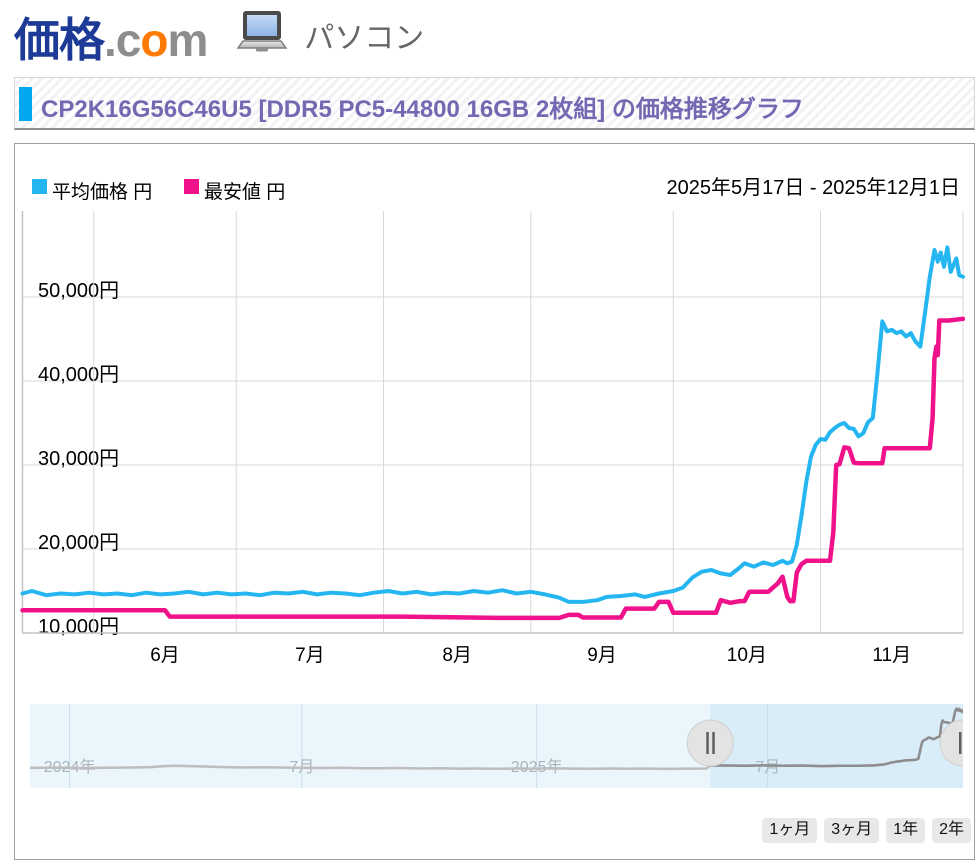 The width and height of the screenshot is (978, 867). I want to click on navigator-axis-label: 2025年, so click(537, 767).